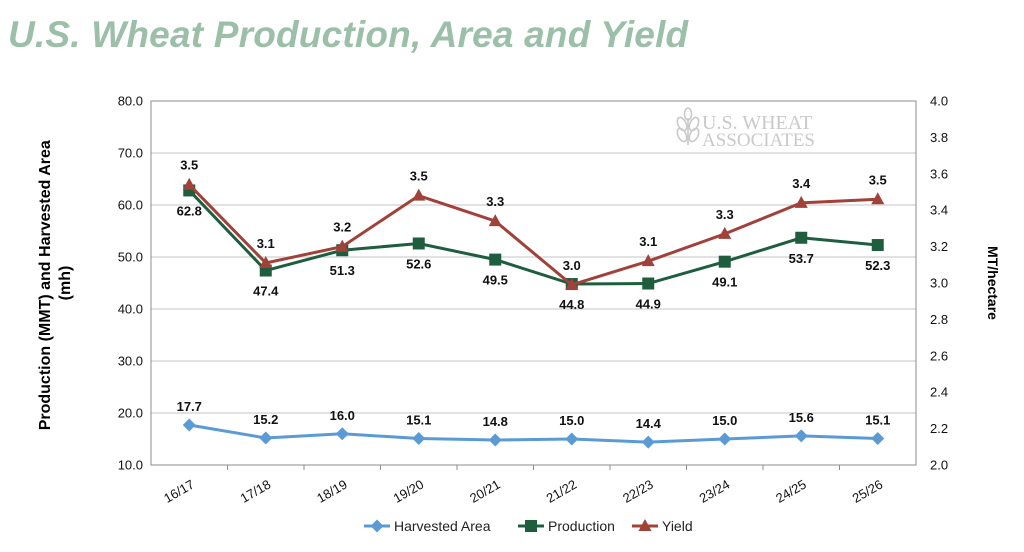 The height and width of the screenshot is (552, 1024). What do you see at coordinates (256, 491) in the screenshot?
I see `x-tick-label: 17/18` at bounding box center [256, 491].